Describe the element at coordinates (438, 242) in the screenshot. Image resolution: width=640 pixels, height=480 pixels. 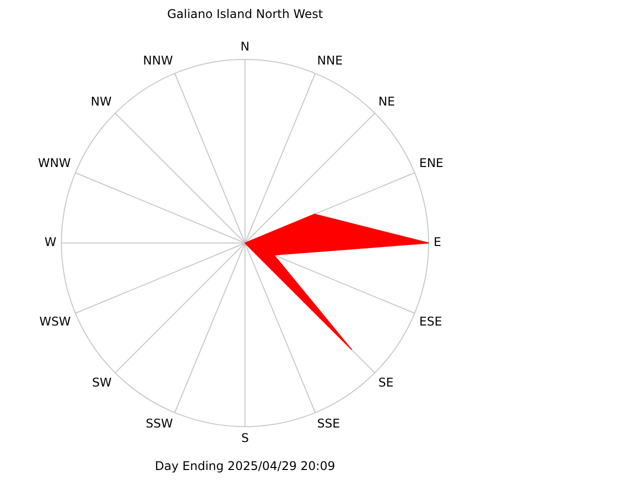
I see `spoke-label: E` at that location.